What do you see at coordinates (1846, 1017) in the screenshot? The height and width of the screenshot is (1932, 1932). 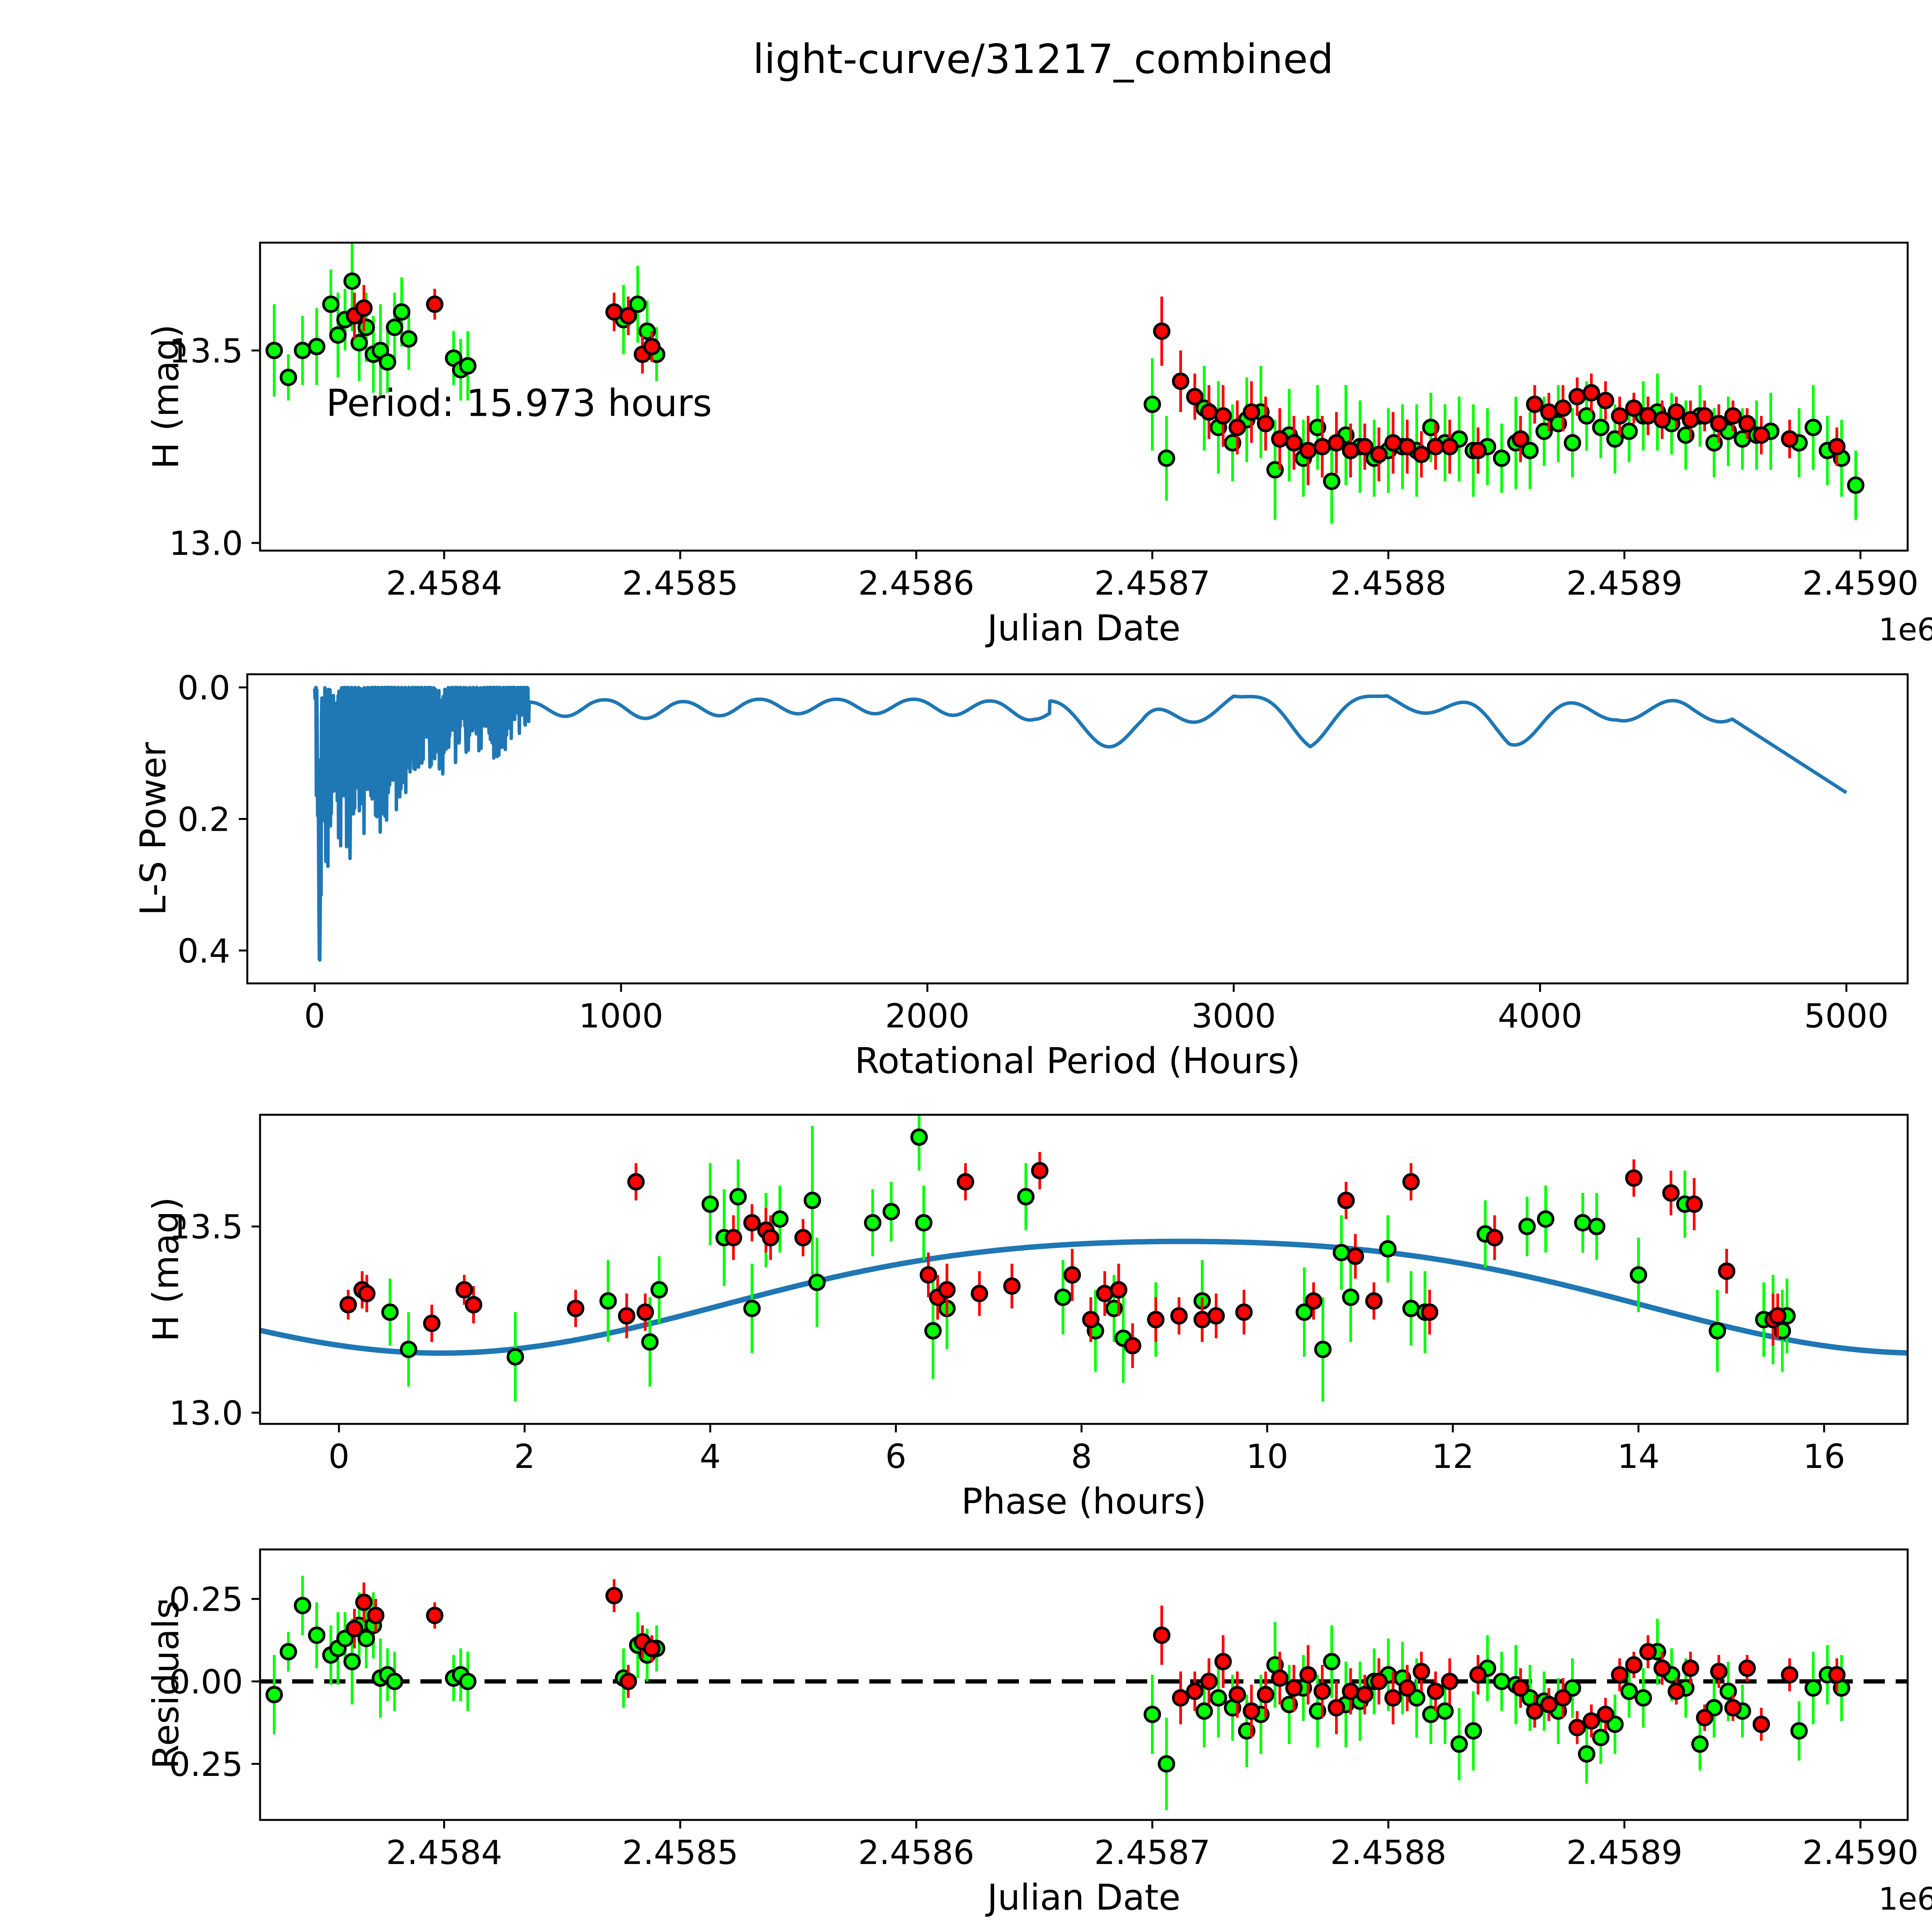 I see `x-tick-label: 5000` at bounding box center [1846, 1017].